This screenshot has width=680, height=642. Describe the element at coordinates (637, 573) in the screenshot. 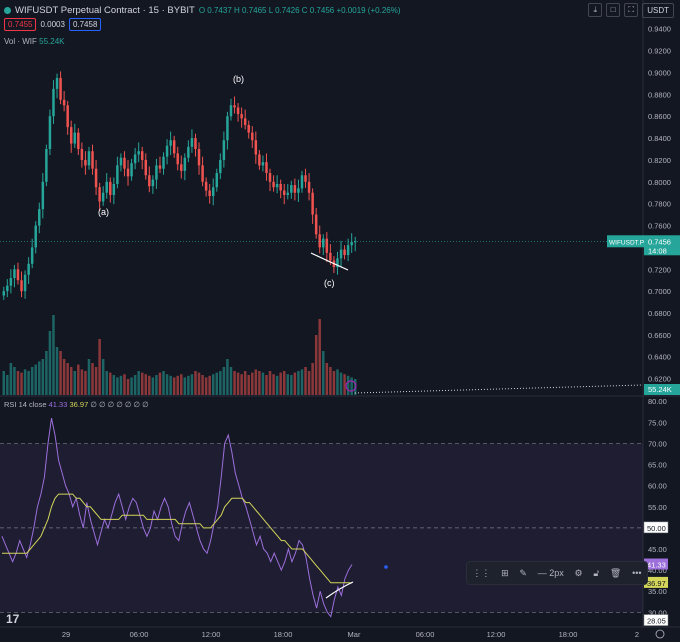

I see `more-button: •••` at that location.